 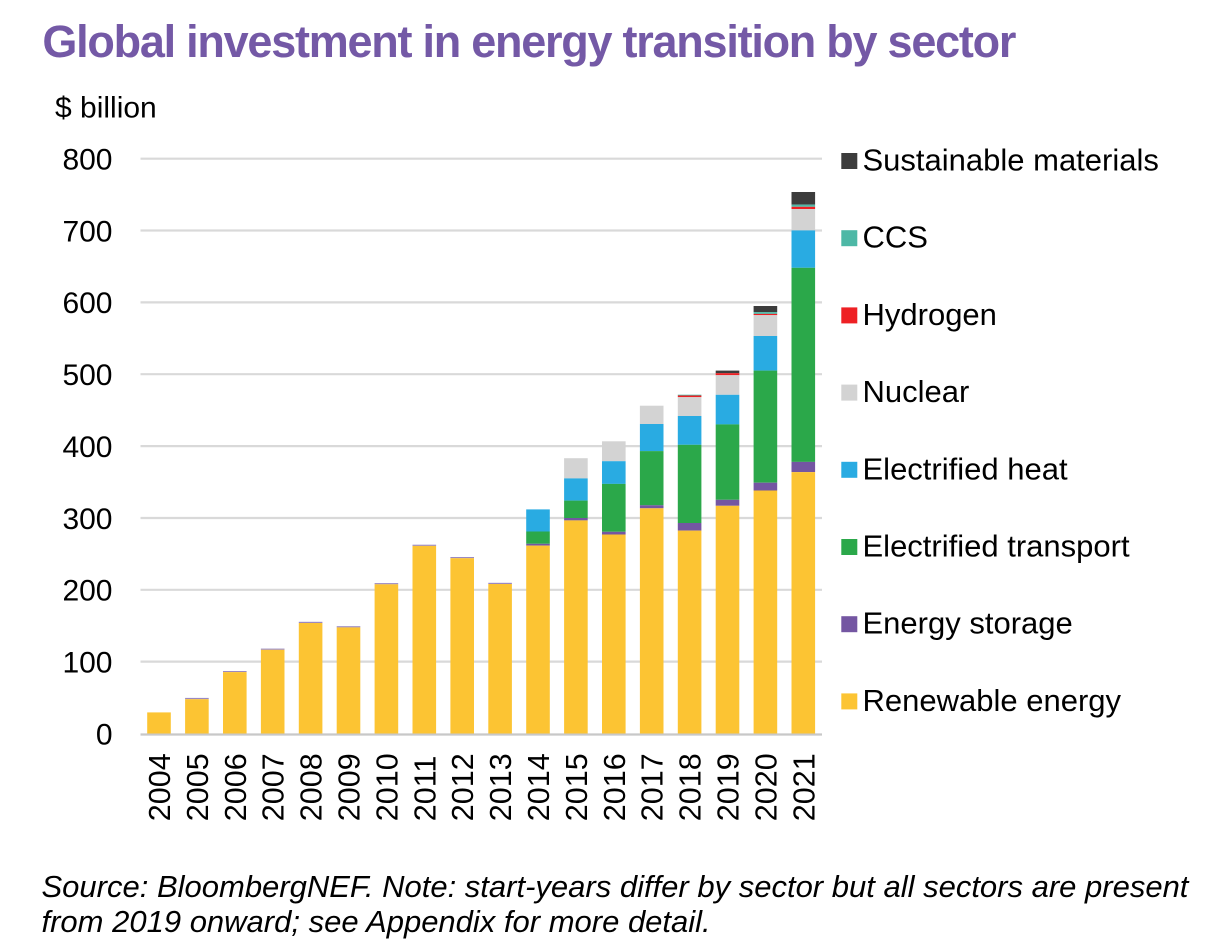 I want to click on svg-text: 2017, so click(x=653, y=787).